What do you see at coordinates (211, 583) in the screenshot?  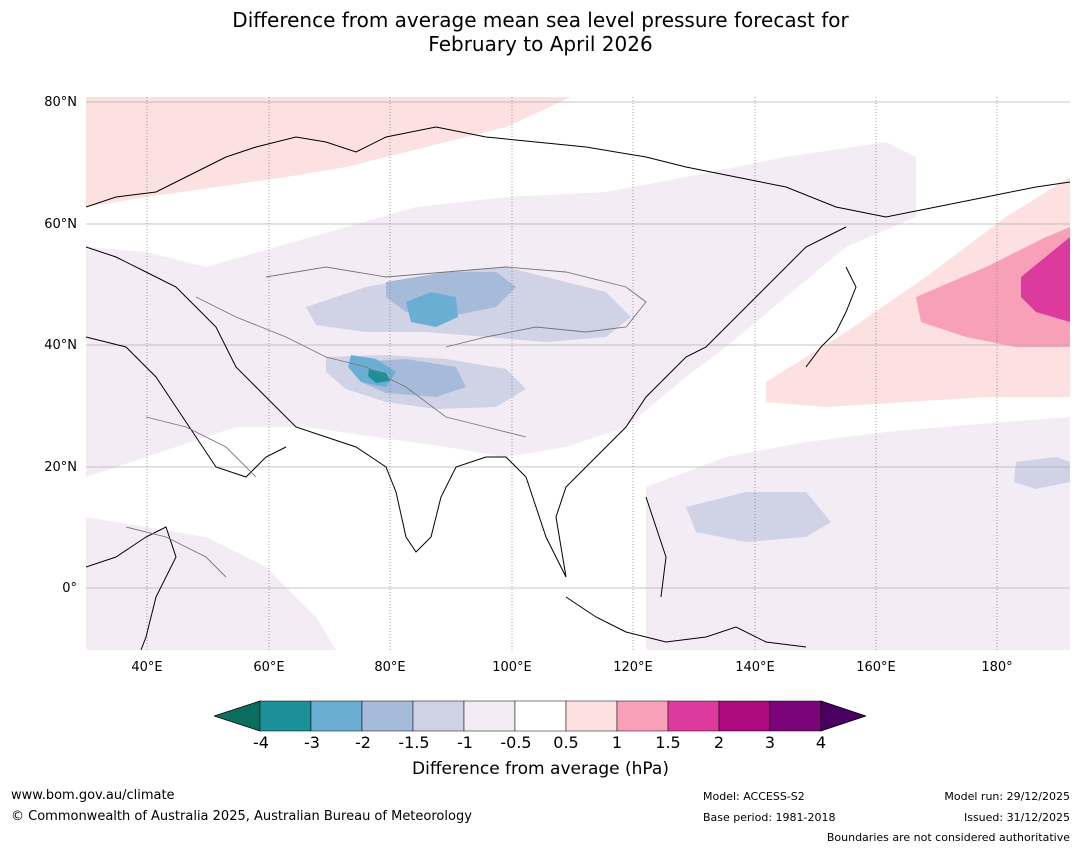 I see `anomaly-region-weak-negative-africa` at bounding box center [211, 583].